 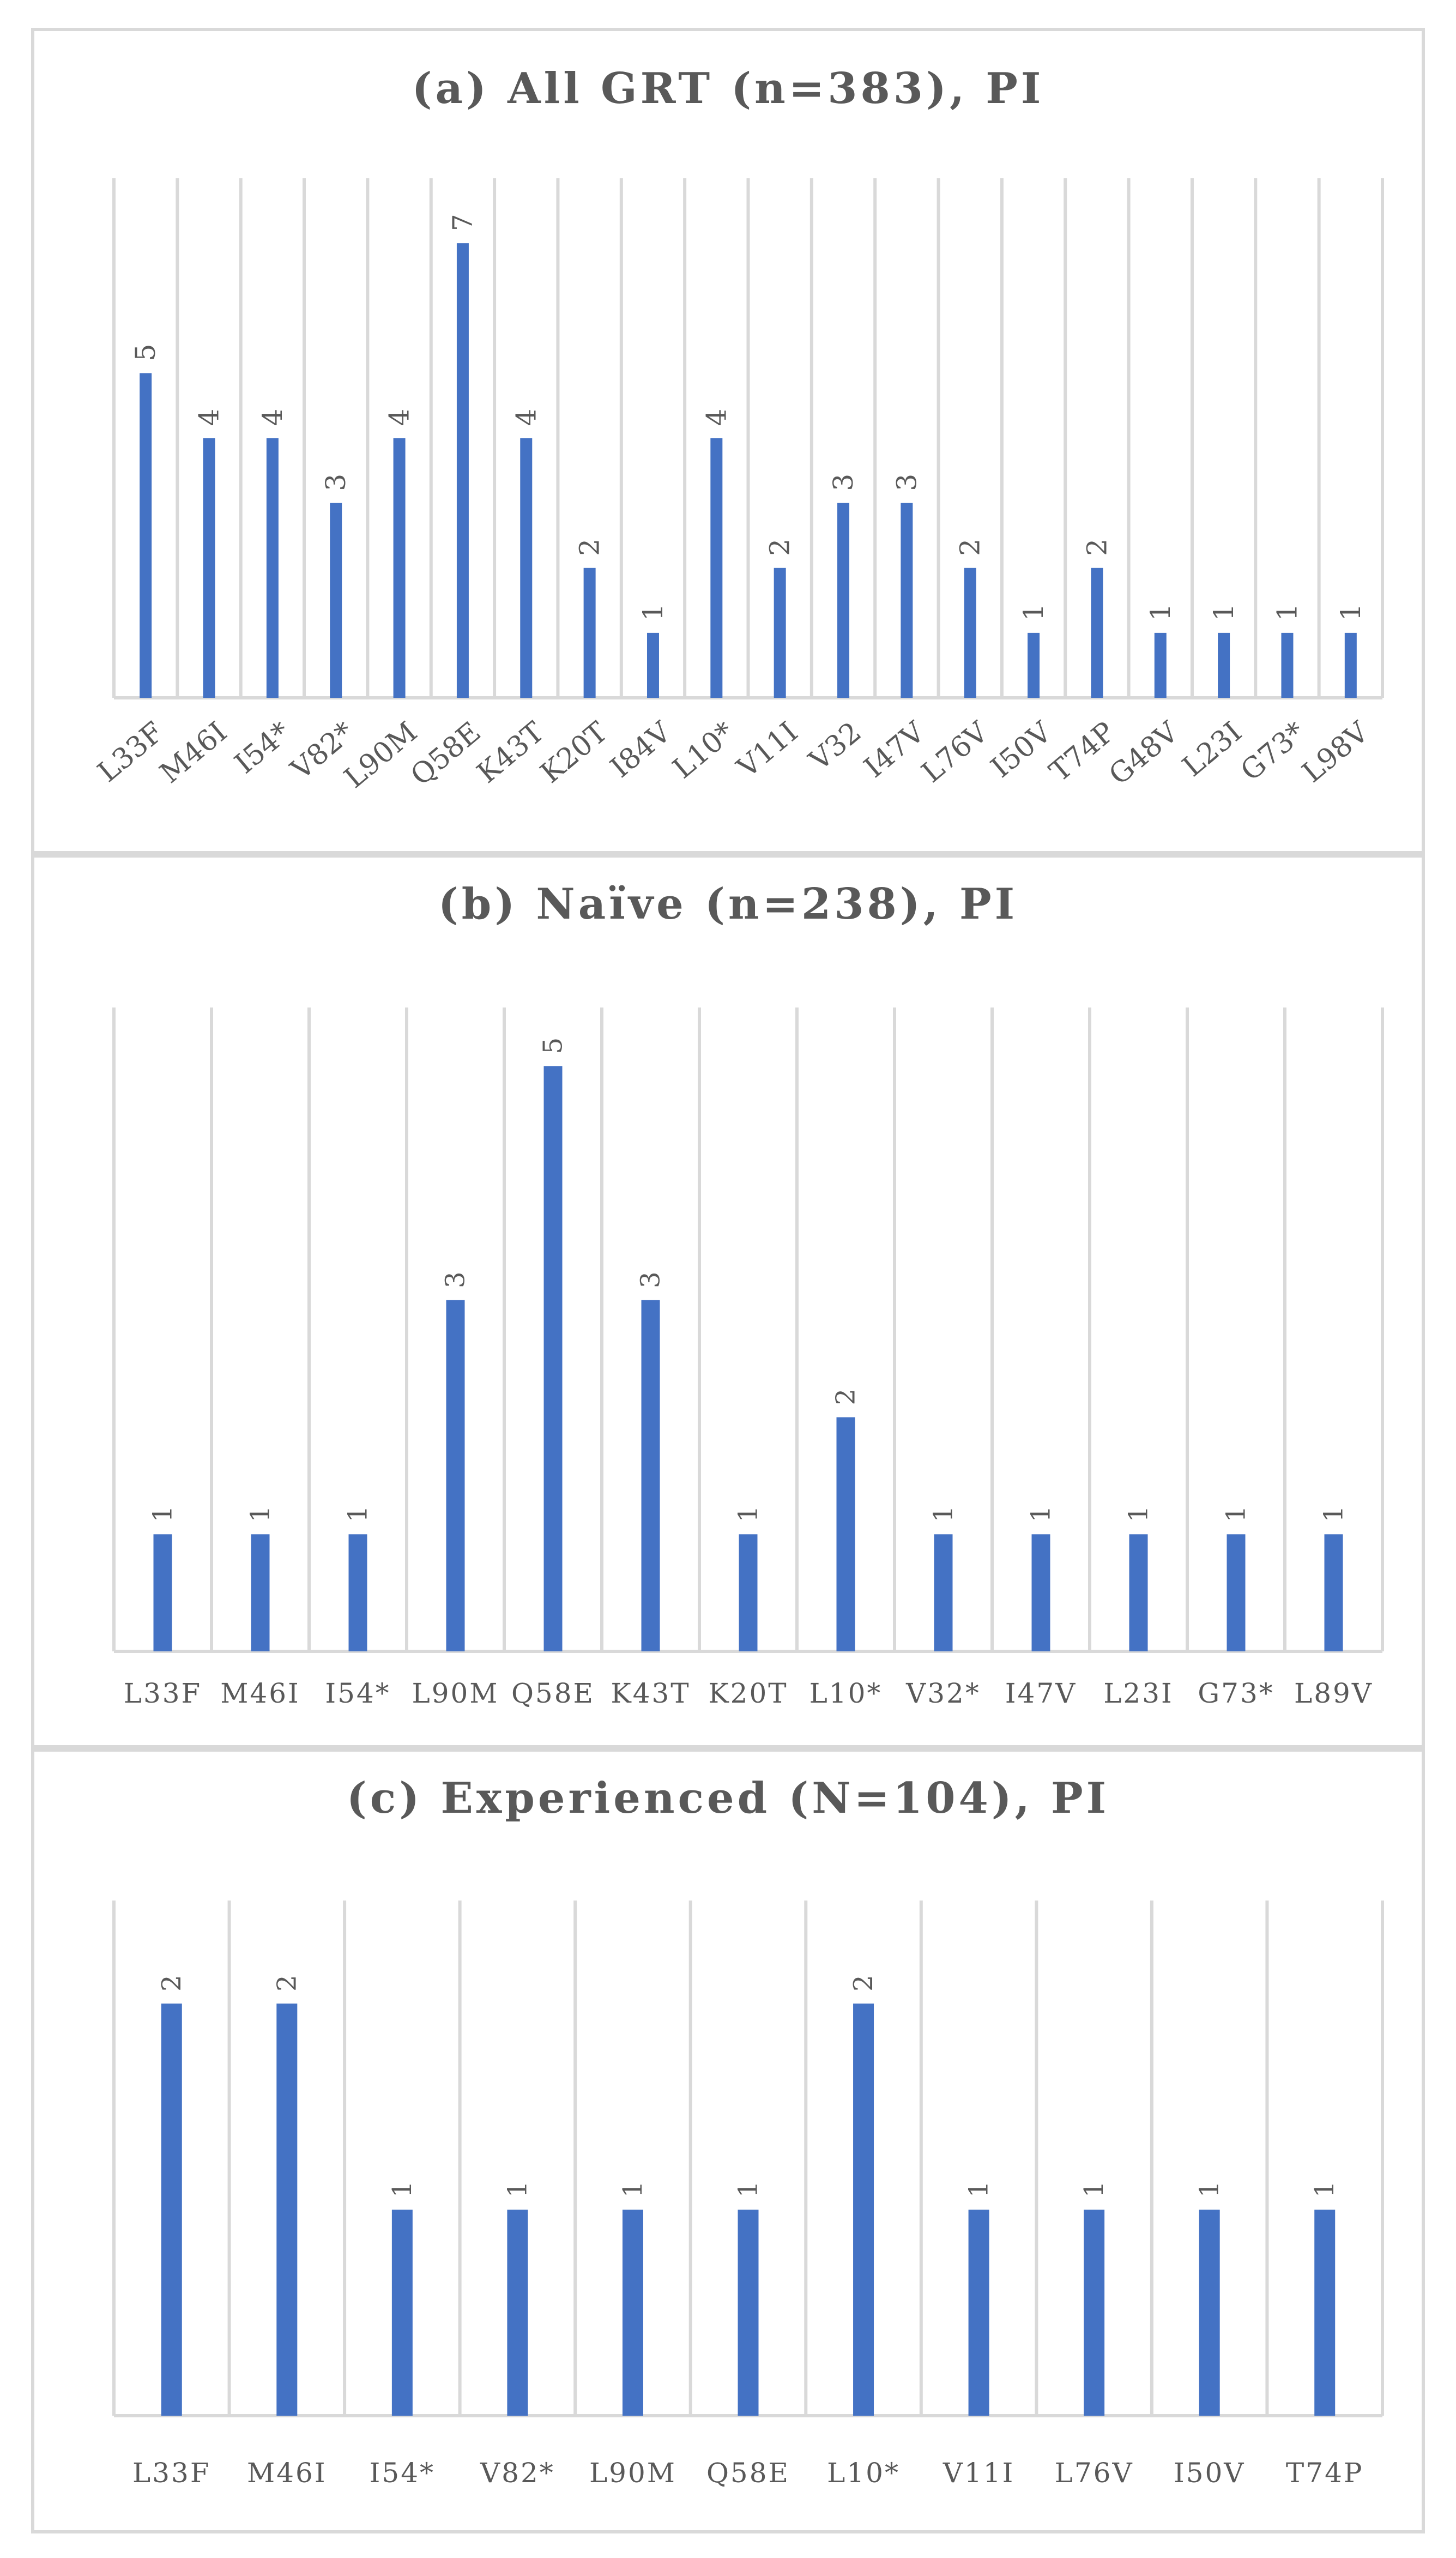 I want to click on tick-label: L98V, so click(x=1336, y=752).